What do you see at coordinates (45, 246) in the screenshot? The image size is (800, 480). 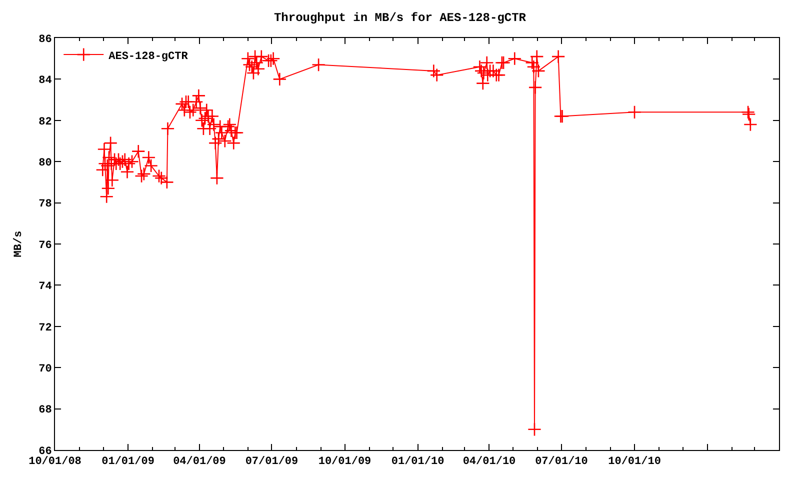 I see `y-tick-label: 76` at bounding box center [45, 246].